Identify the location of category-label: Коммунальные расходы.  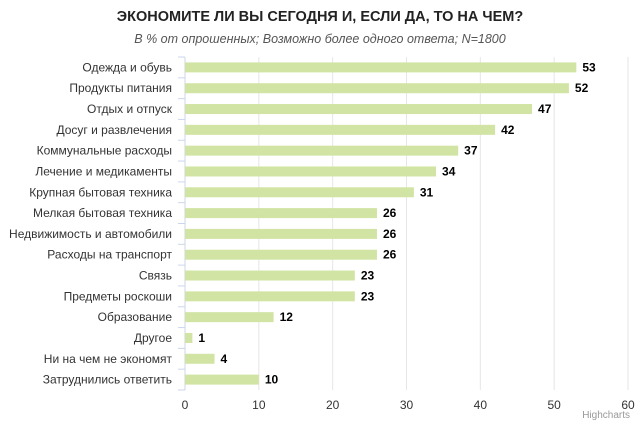
(104, 151).